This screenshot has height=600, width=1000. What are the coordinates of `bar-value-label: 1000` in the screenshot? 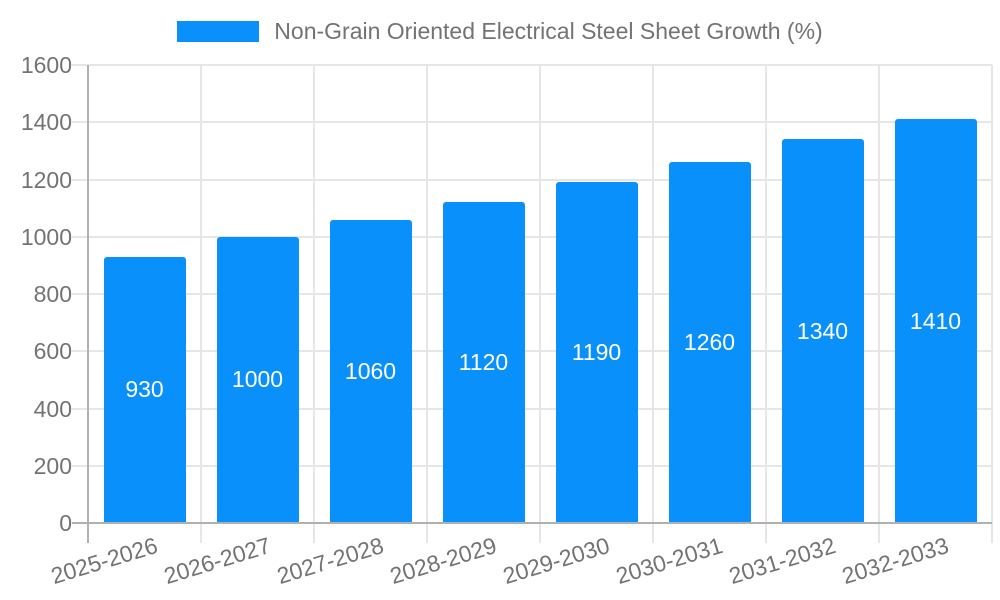 It's located at (257, 379).